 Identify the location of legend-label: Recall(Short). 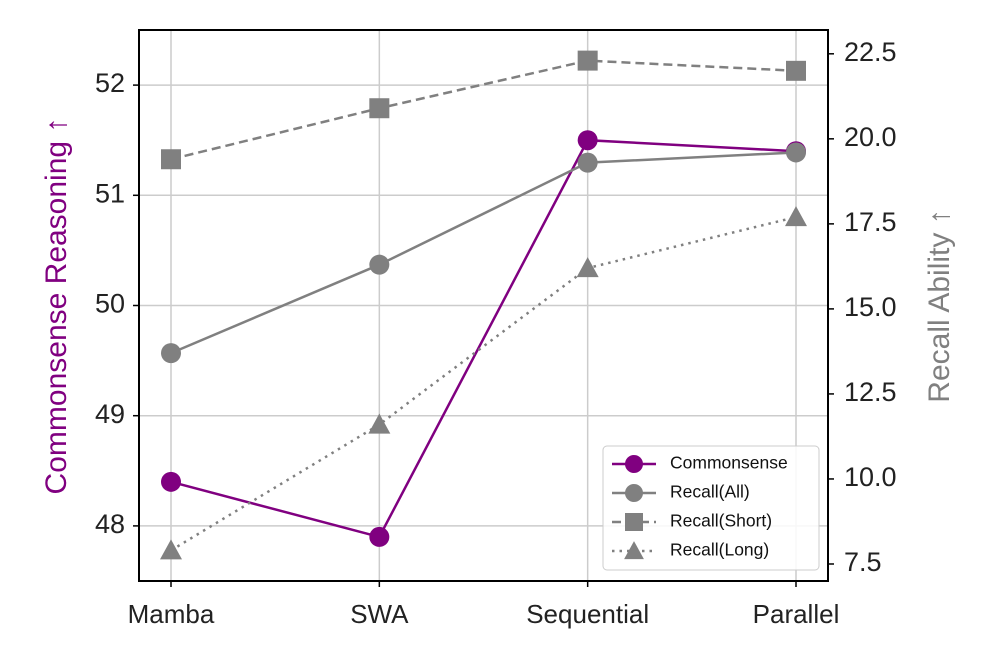
(721, 521).